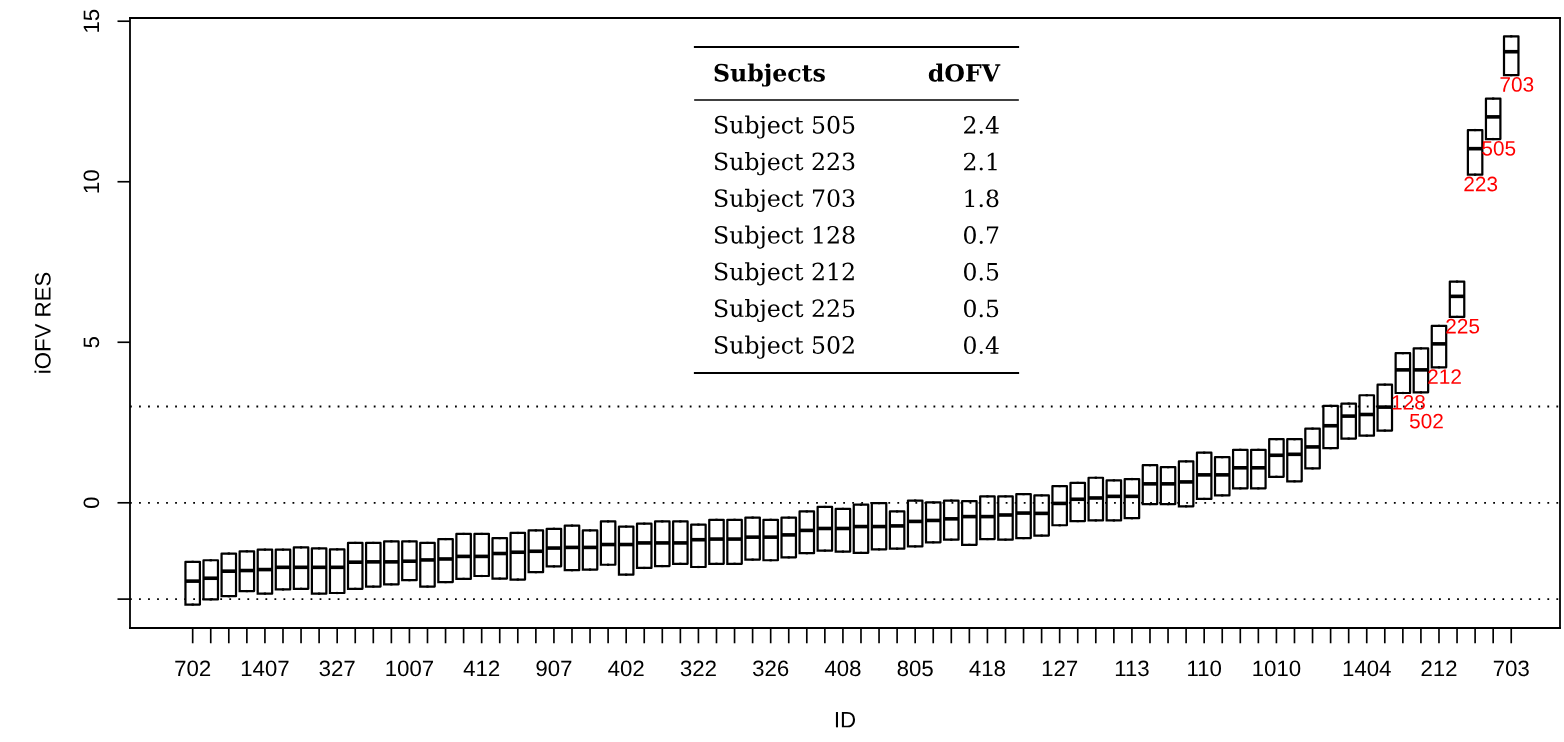  I want to click on x-tick-label: 110, so click(1205, 668).